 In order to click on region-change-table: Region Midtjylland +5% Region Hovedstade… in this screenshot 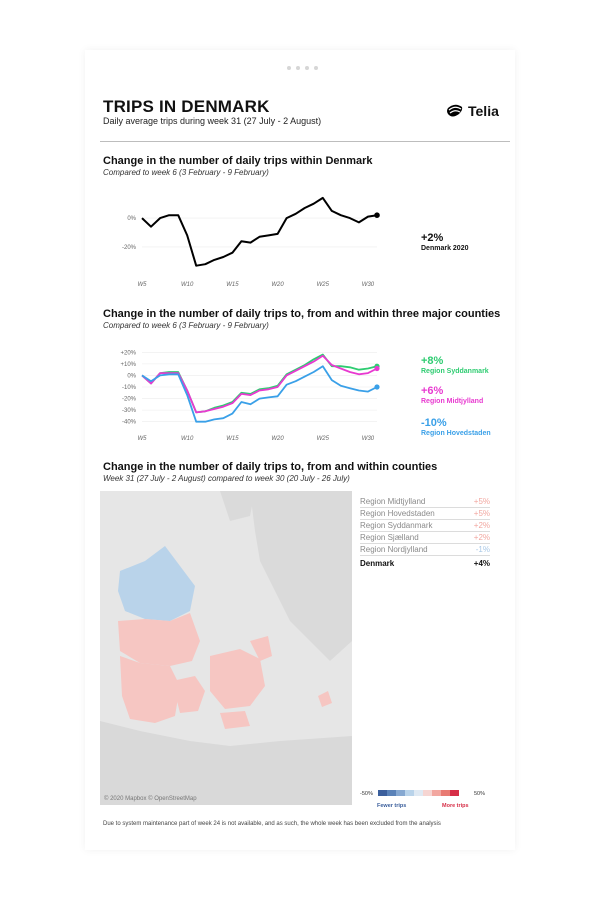, I will do `click(425, 532)`.